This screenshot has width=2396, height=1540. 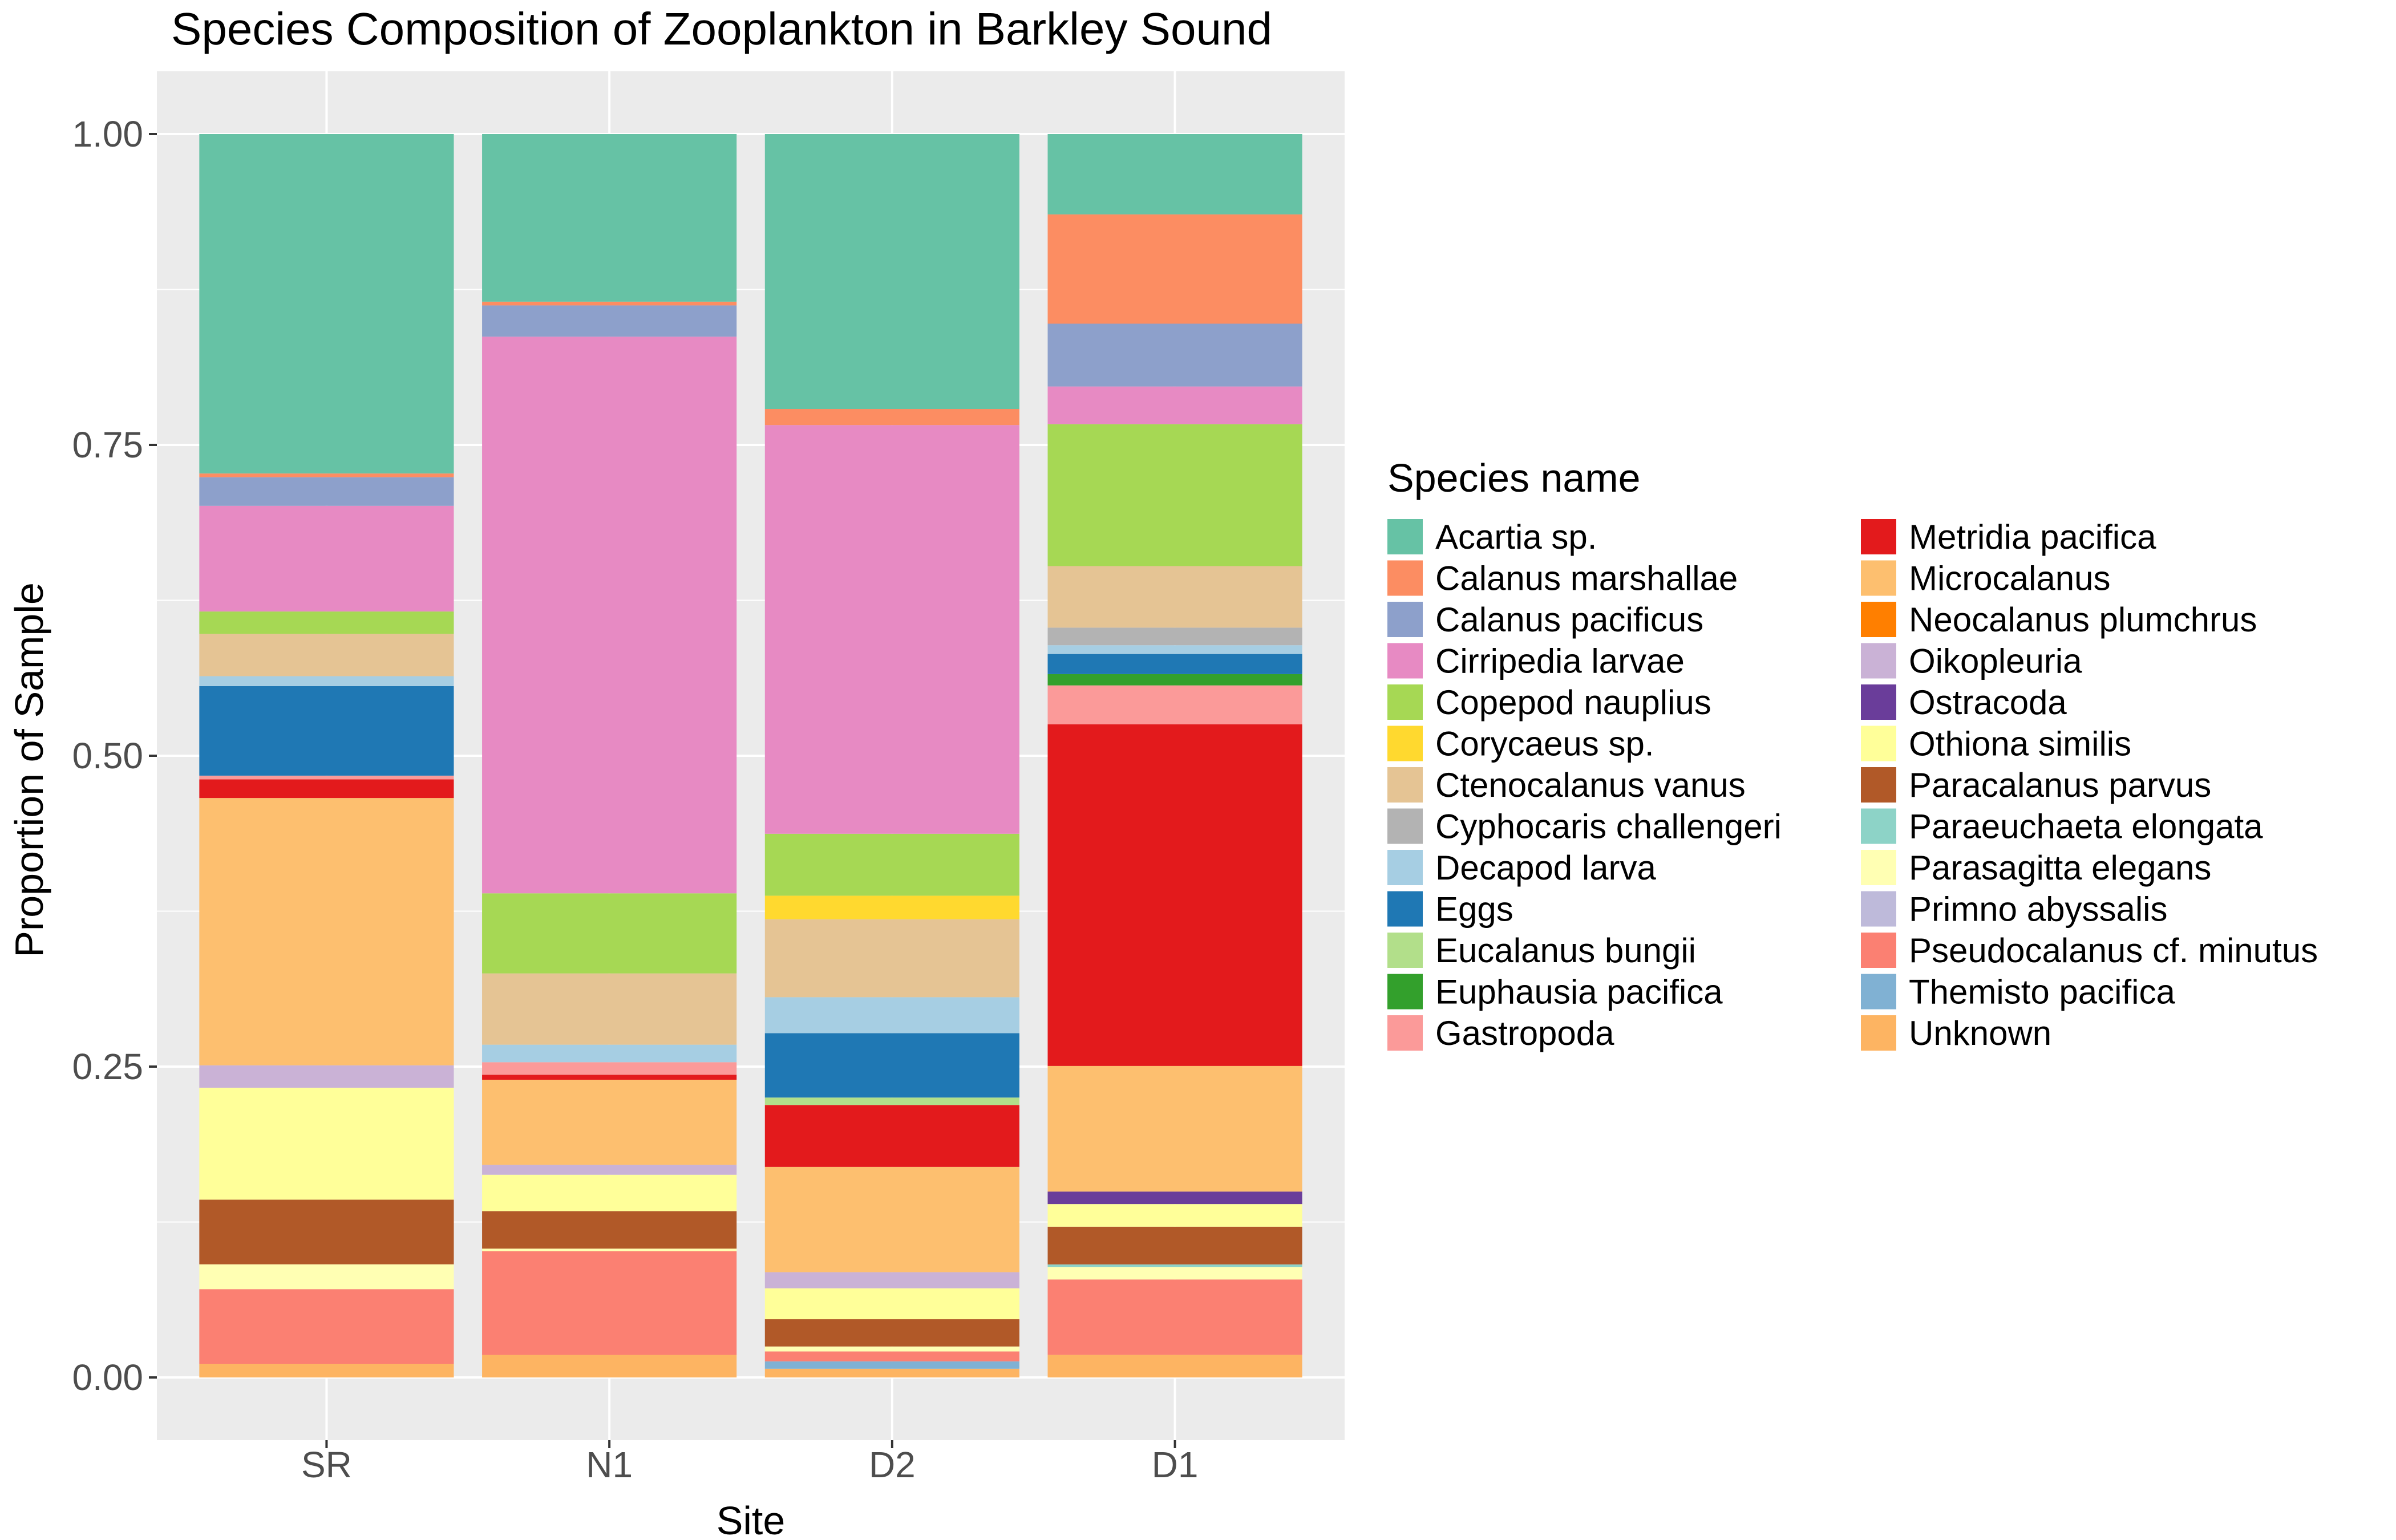 What do you see at coordinates (1988, 702) in the screenshot?
I see `legend-label: Ostracoda` at bounding box center [1988, 702].